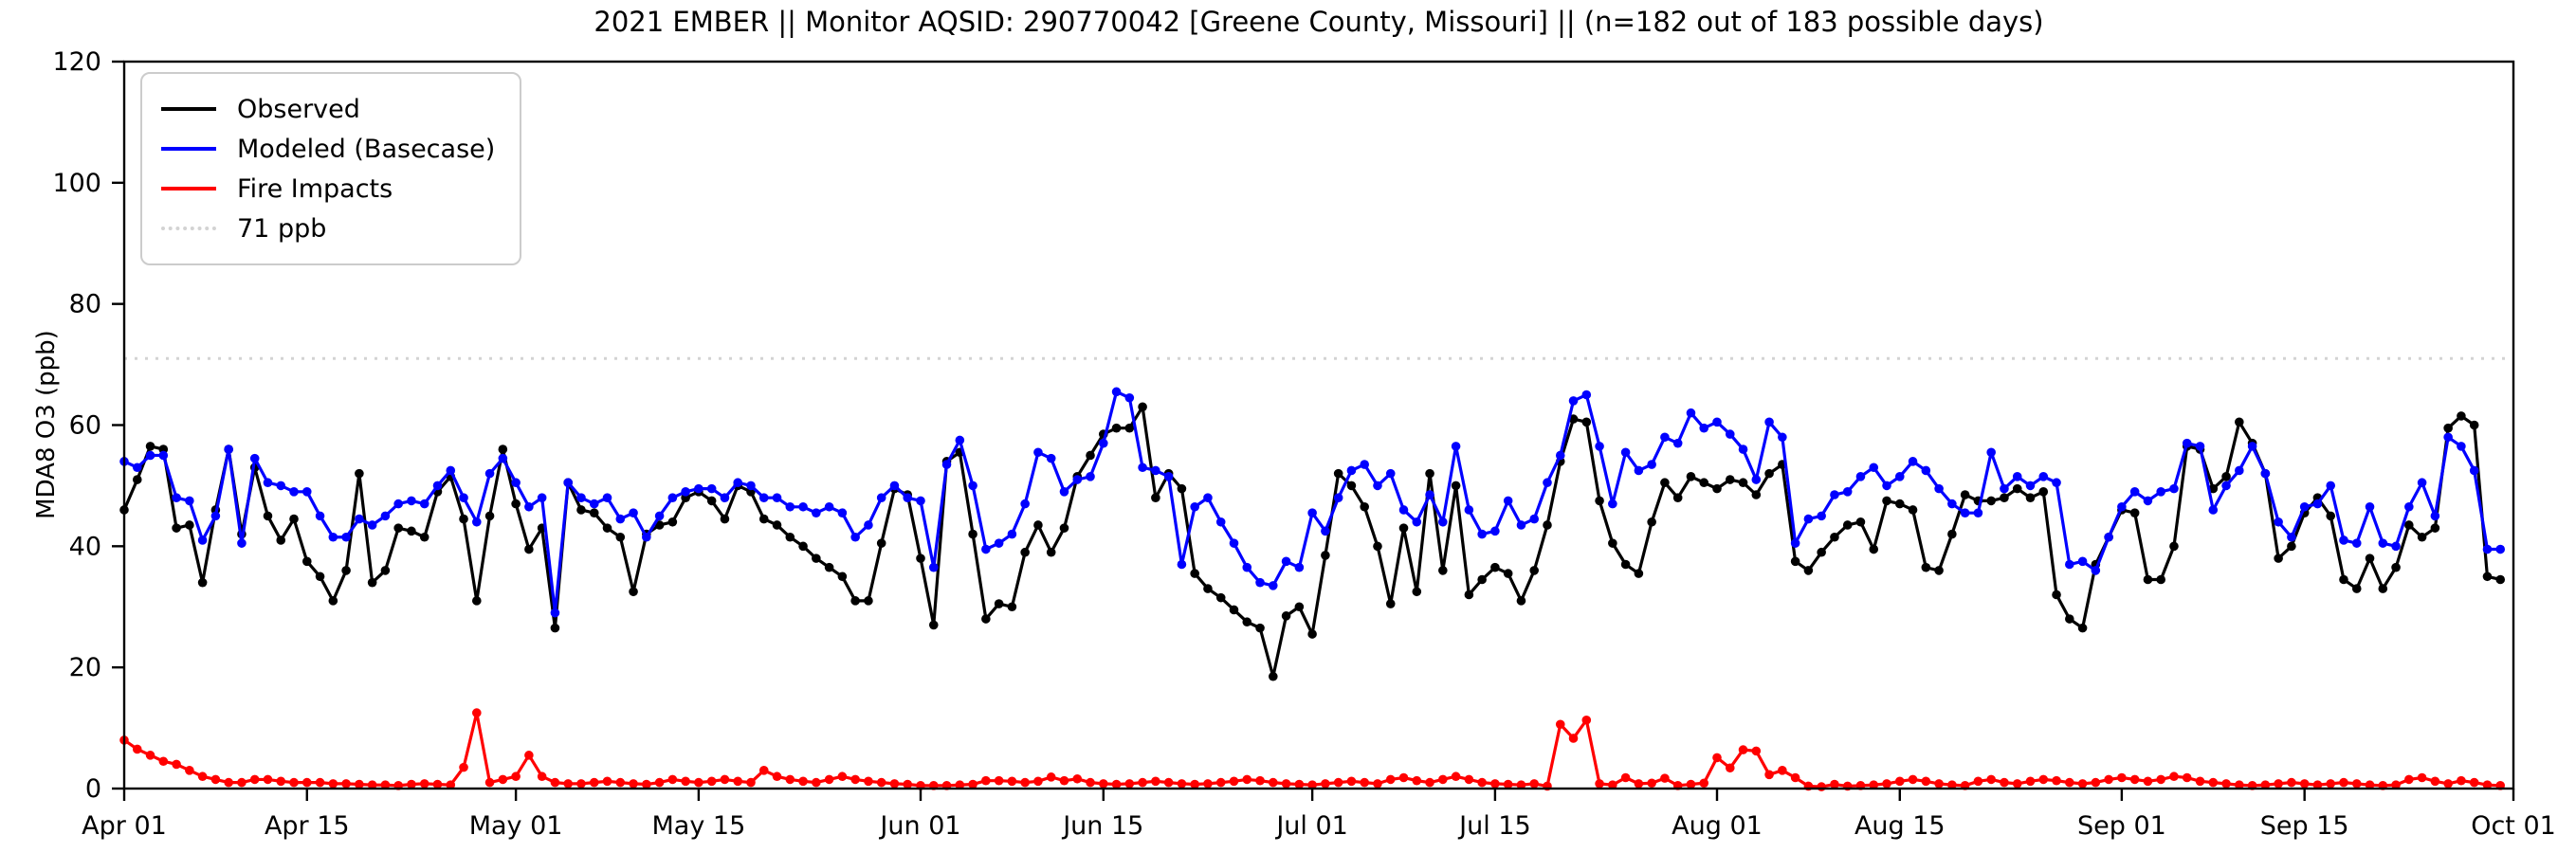 The image size is (2576, 853). I want to click on x-tick-label: Jul 01, so click(1311, 826).